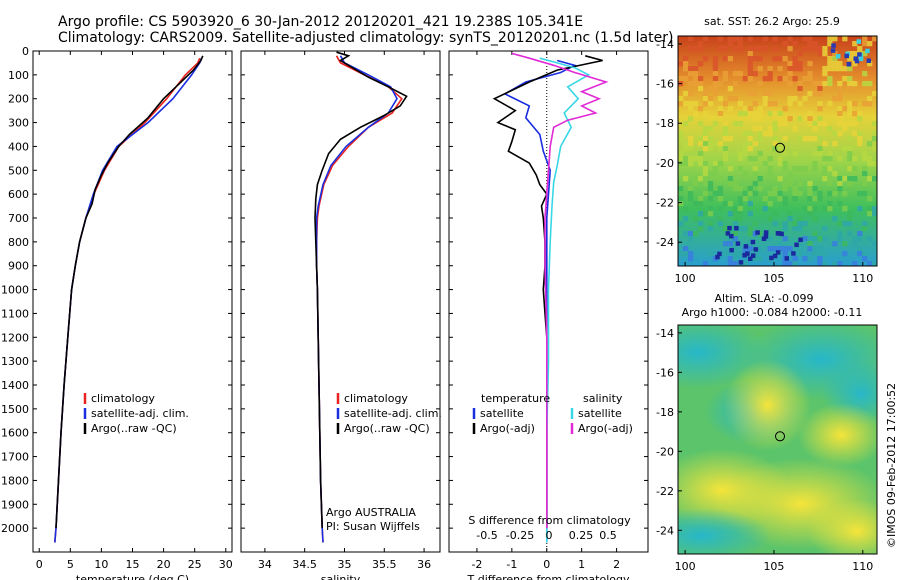 The height and width of the screenshot is (580, 900). What do you see at coordinates (18, 75) in the screenshot?
I see `y-tick-label: 100` at bounding box center [18, 75].